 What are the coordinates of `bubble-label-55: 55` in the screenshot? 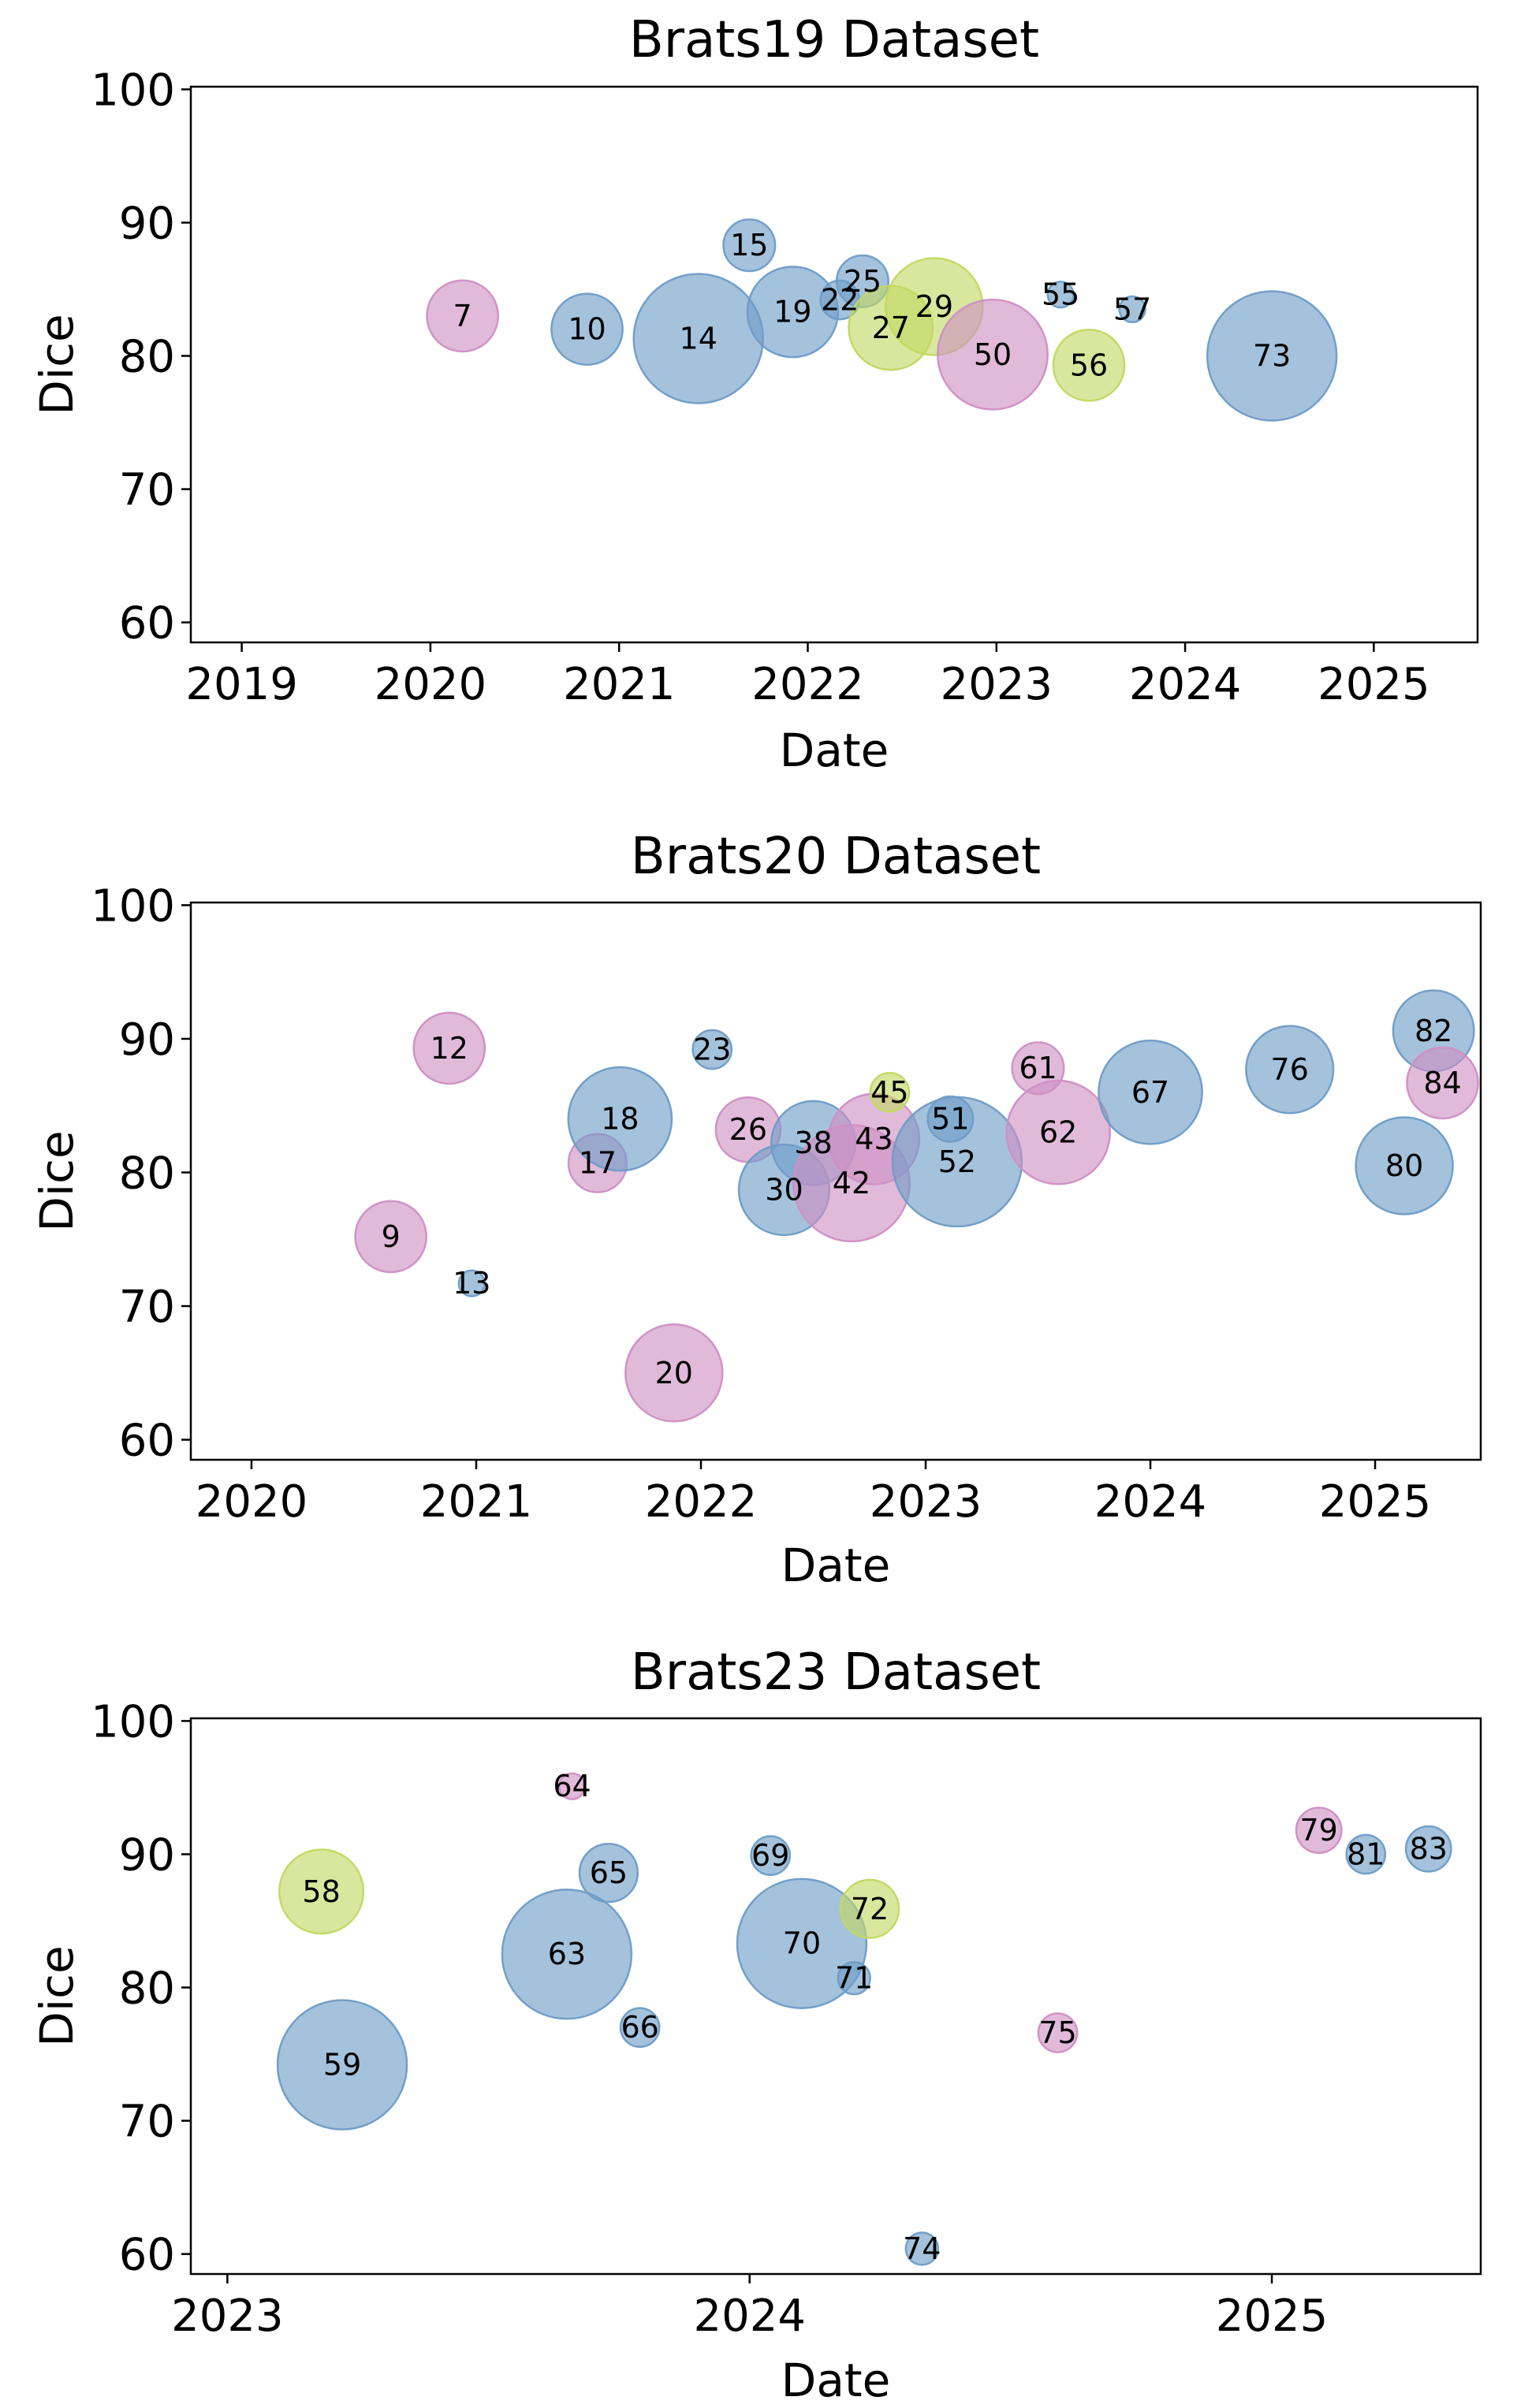 It's located at (1060, 294).